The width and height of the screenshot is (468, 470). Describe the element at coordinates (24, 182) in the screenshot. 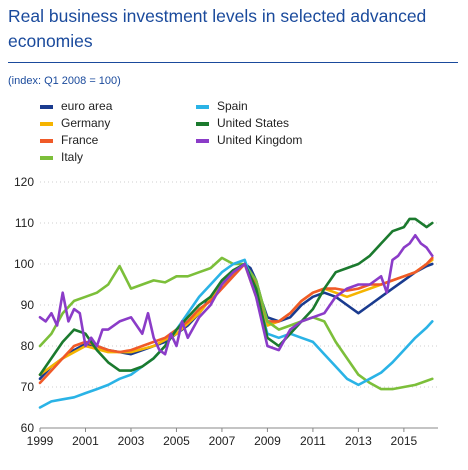

I see `y-tick-label-120: 120` at that location.